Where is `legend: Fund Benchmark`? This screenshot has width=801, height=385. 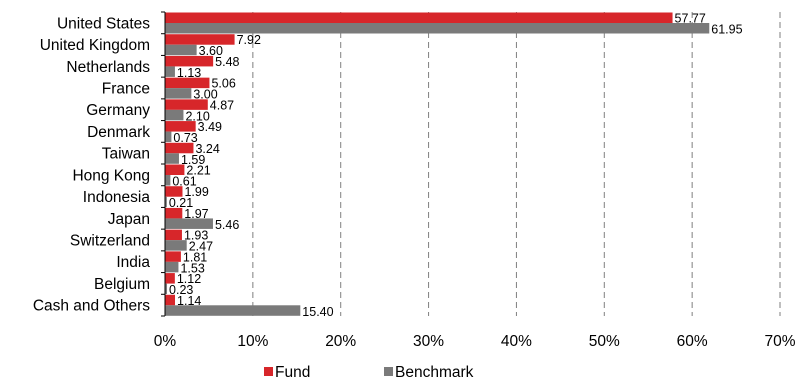
legend: Fund Benchmark is located at coordinates (369, 372).